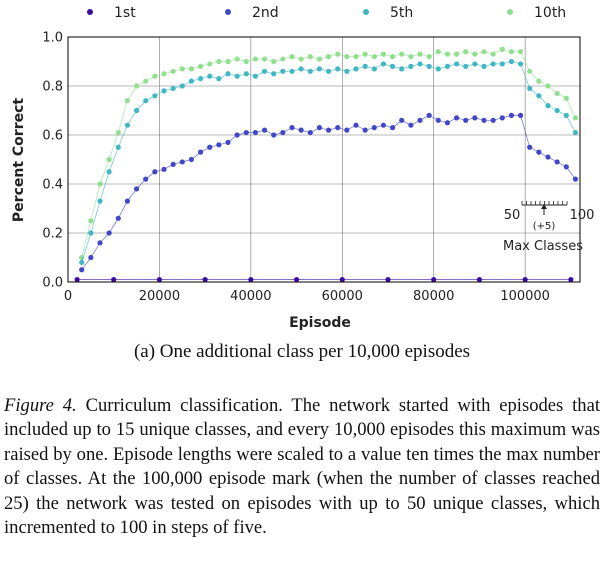  What do you see at coordinates (52, 136) in the screenshot?
I see `y-tick-label: 0.6` at bounding box center [52, 136].